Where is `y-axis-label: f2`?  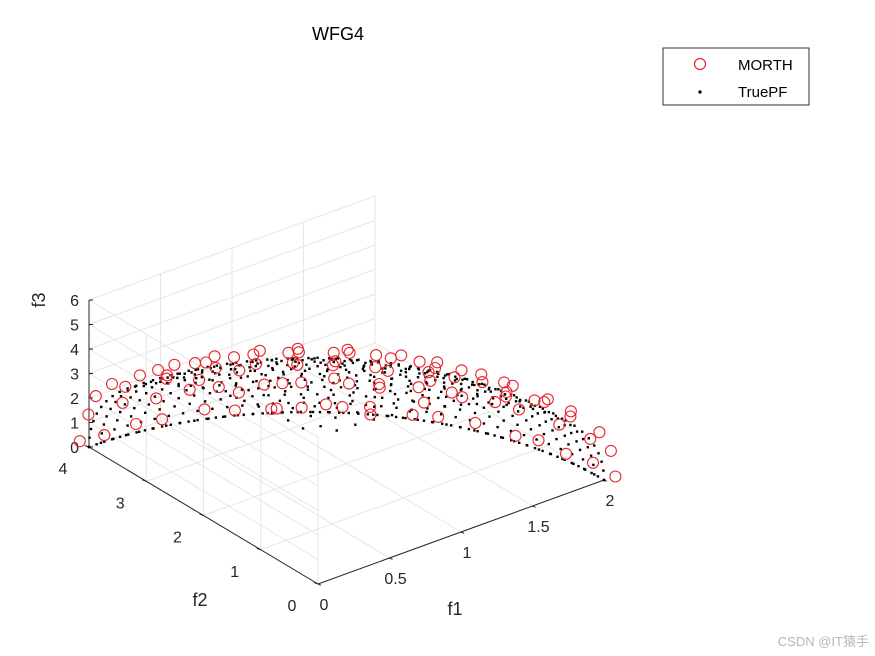
y-axis-label: f2 is located at coordinates (199, 600).